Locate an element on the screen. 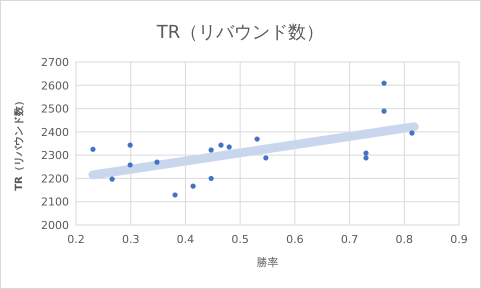  x-tick-label: 0.8 is located at coordinates (405, 239).